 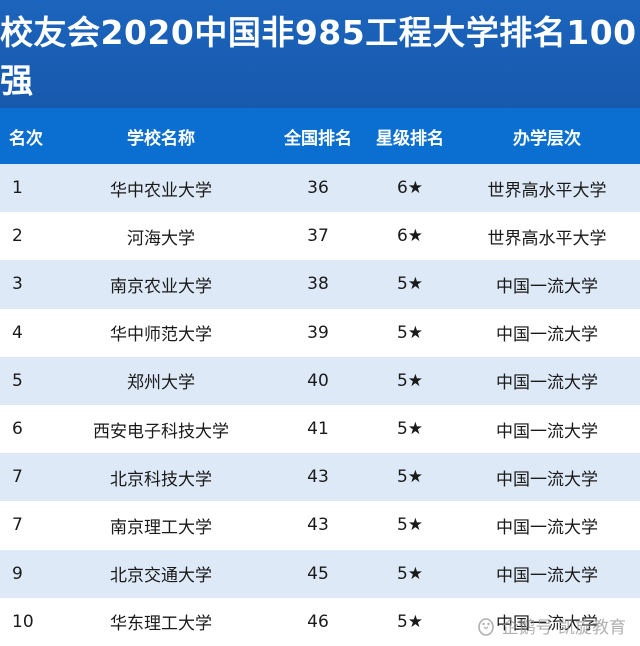 I want to click on national-rank-cell: 38, so click(x=318, y=284).